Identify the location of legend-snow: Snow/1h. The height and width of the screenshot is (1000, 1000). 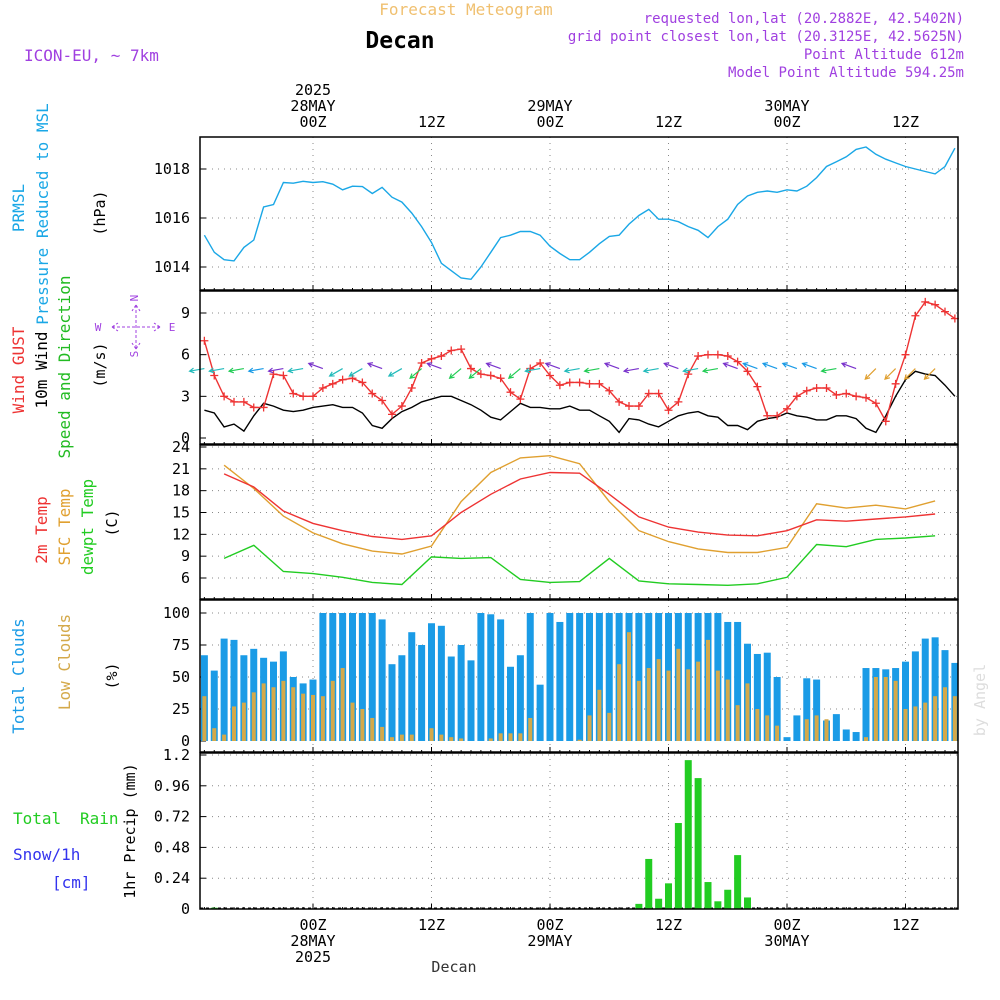
(46, 854).